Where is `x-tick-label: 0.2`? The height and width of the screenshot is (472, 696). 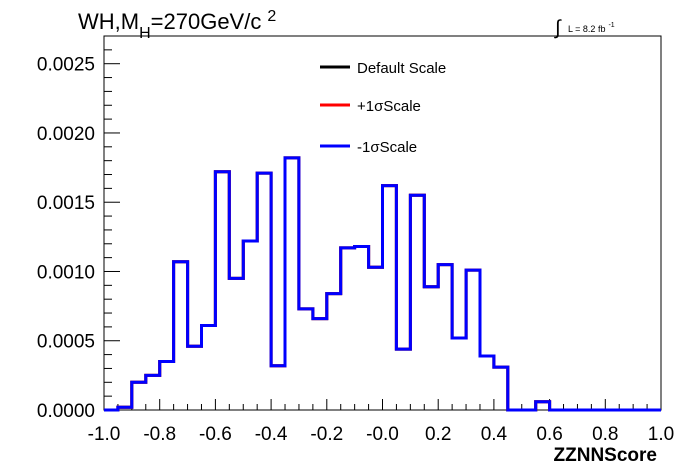
x-tick-label: 0.2 is located at coordinates (438, 434).